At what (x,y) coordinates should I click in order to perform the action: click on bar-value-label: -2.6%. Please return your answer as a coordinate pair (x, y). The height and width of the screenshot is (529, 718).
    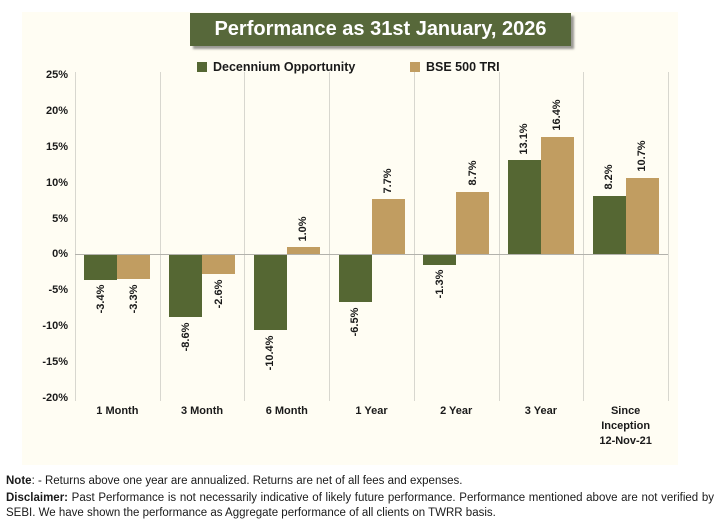
    Looking at the image, I should click on (218, 293).